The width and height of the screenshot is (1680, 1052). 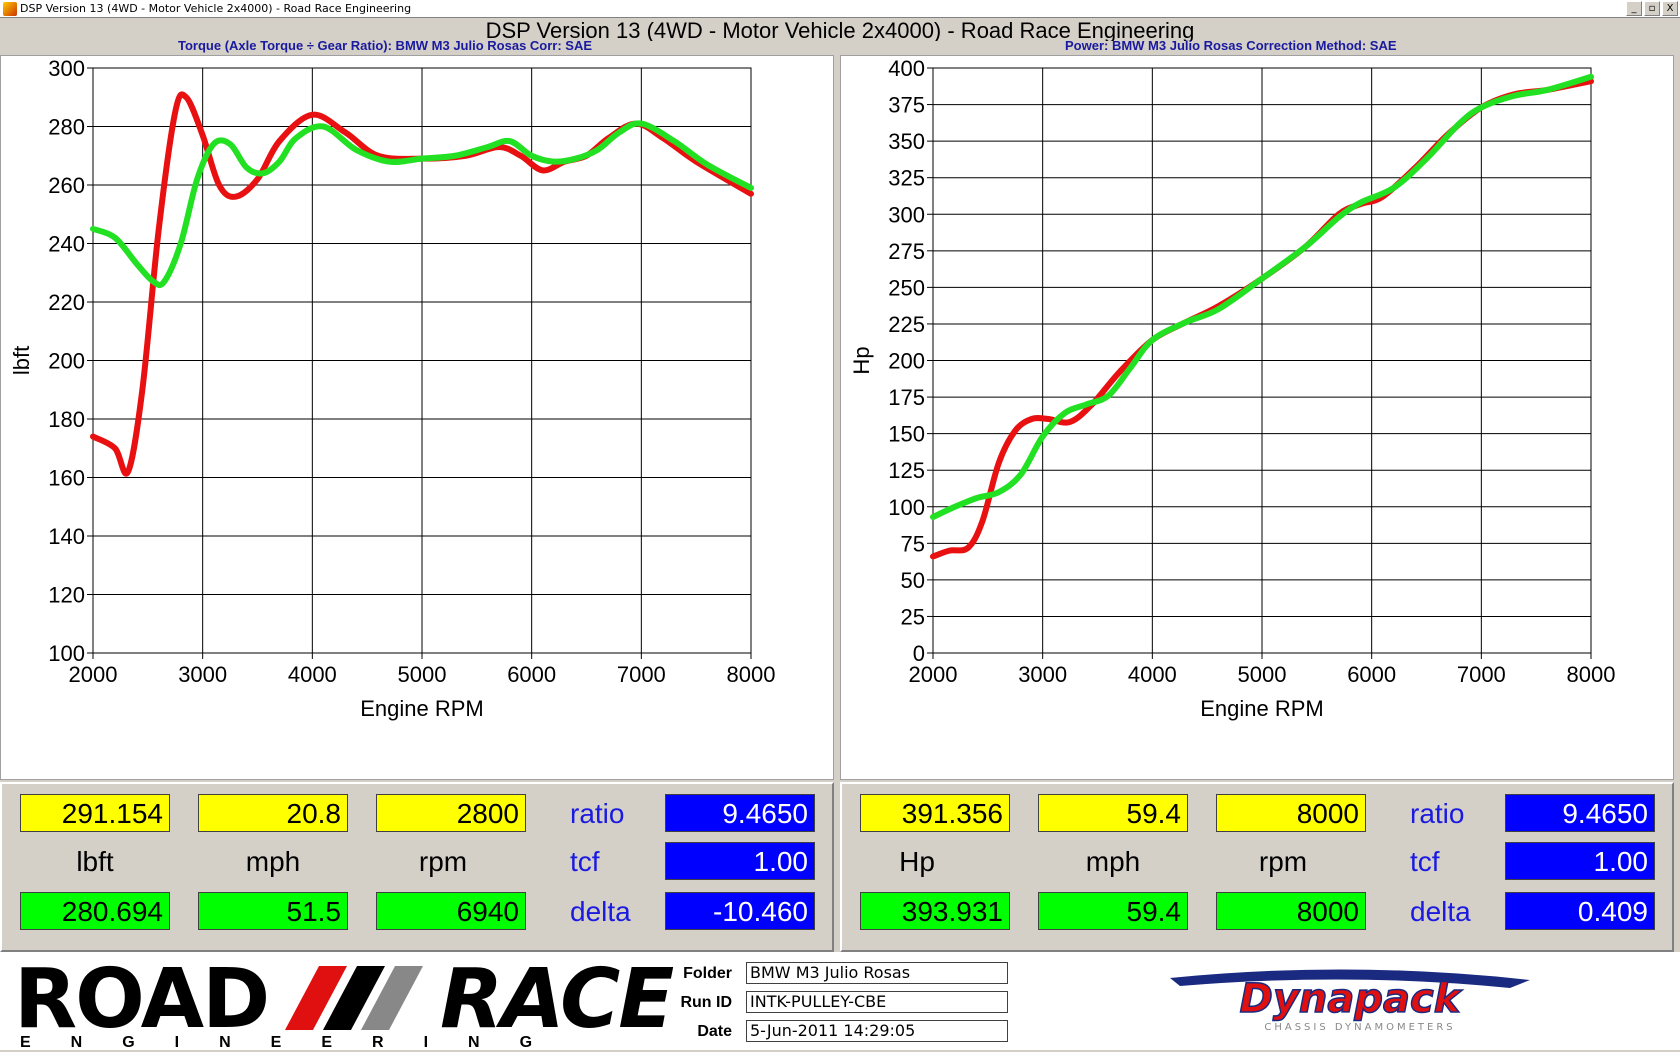 I want to click on y-tick-label: 240, so click(x=66, y=244).